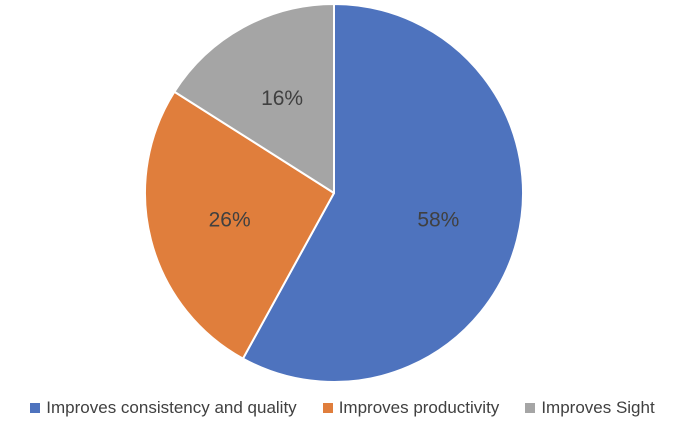 Image resolution: width=685 pixels, height=426 pixels. I want to click on data-label-sight: 16%, so click(282, 98).